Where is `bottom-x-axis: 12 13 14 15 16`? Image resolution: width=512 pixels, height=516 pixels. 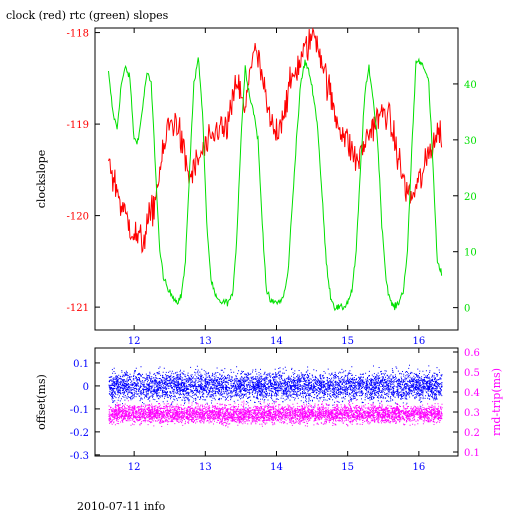 bottom-x-axis: 12 13 14 15 16 is located at coordinates (276, 410).